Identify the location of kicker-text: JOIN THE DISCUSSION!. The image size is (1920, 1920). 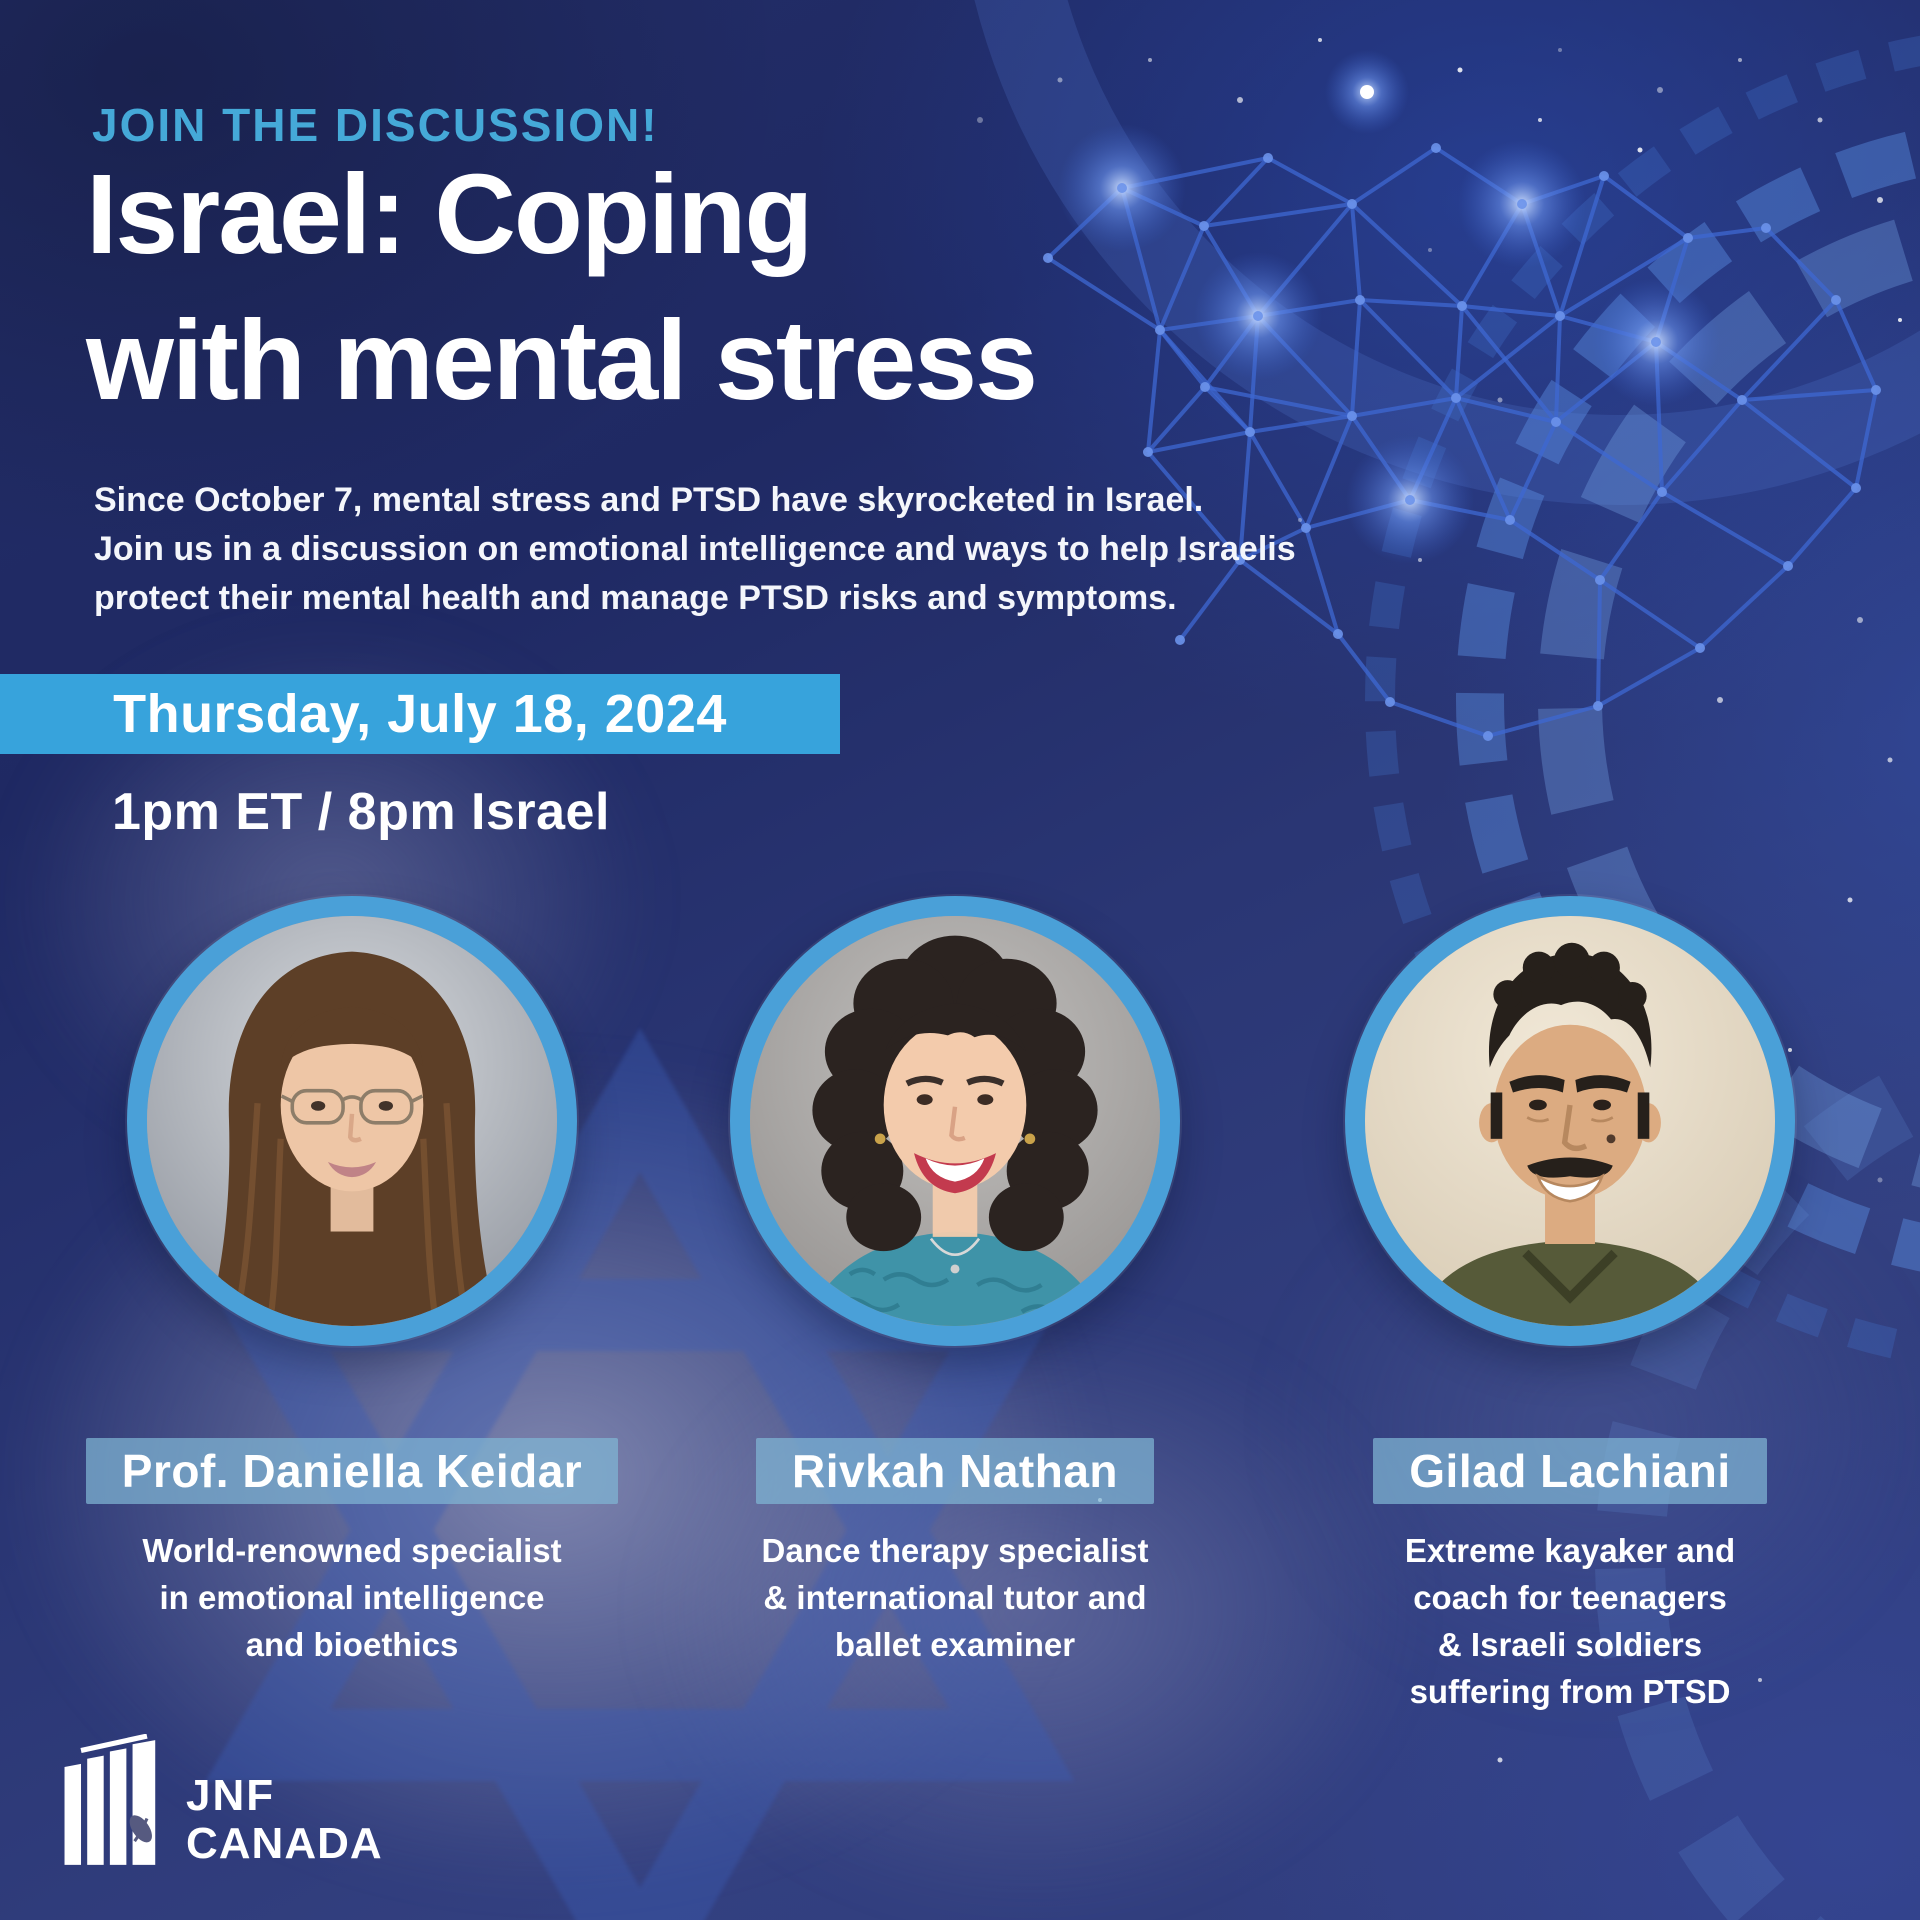
(375, 125).